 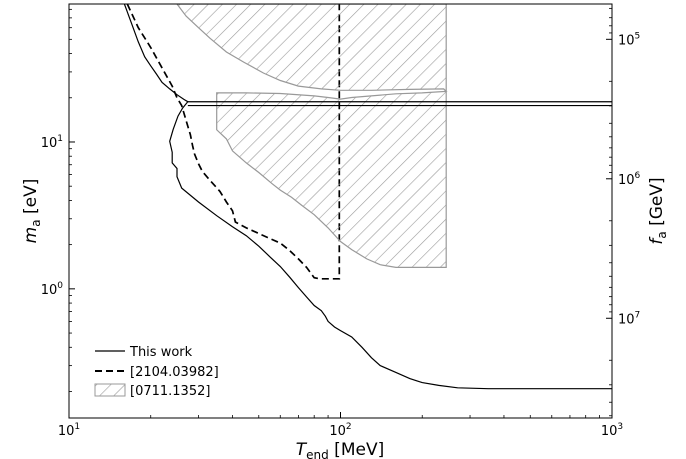 I want to click on y-label-main: m, so click(x=31, y=235).